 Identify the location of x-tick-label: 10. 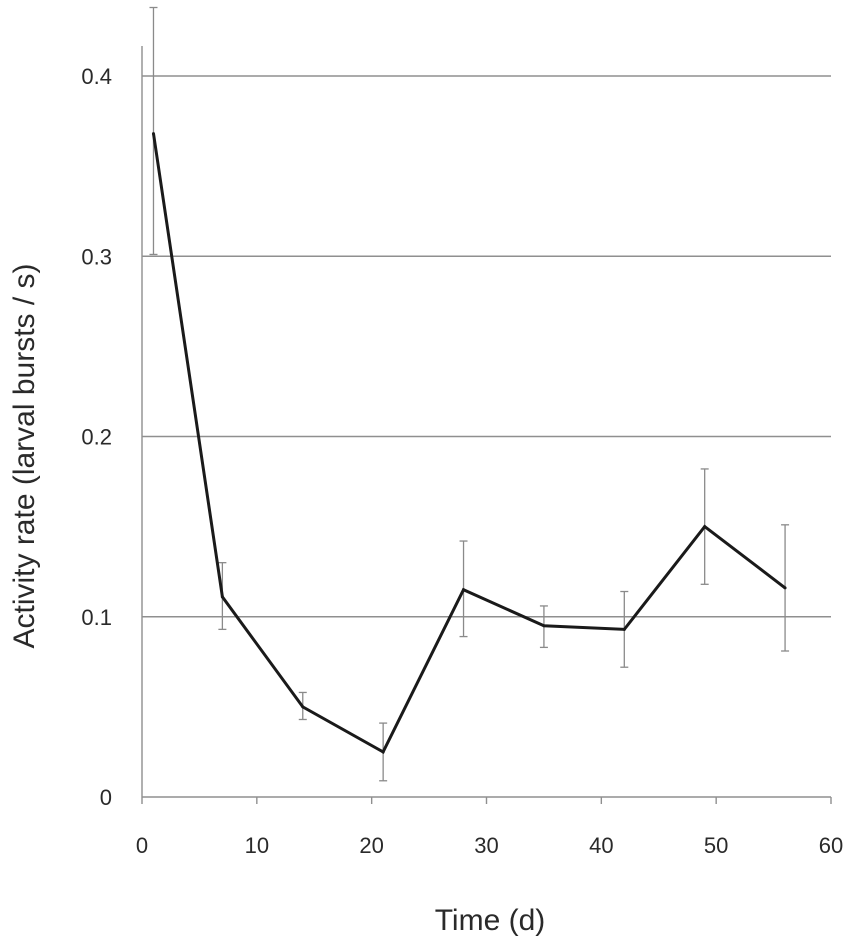
(257, 845).